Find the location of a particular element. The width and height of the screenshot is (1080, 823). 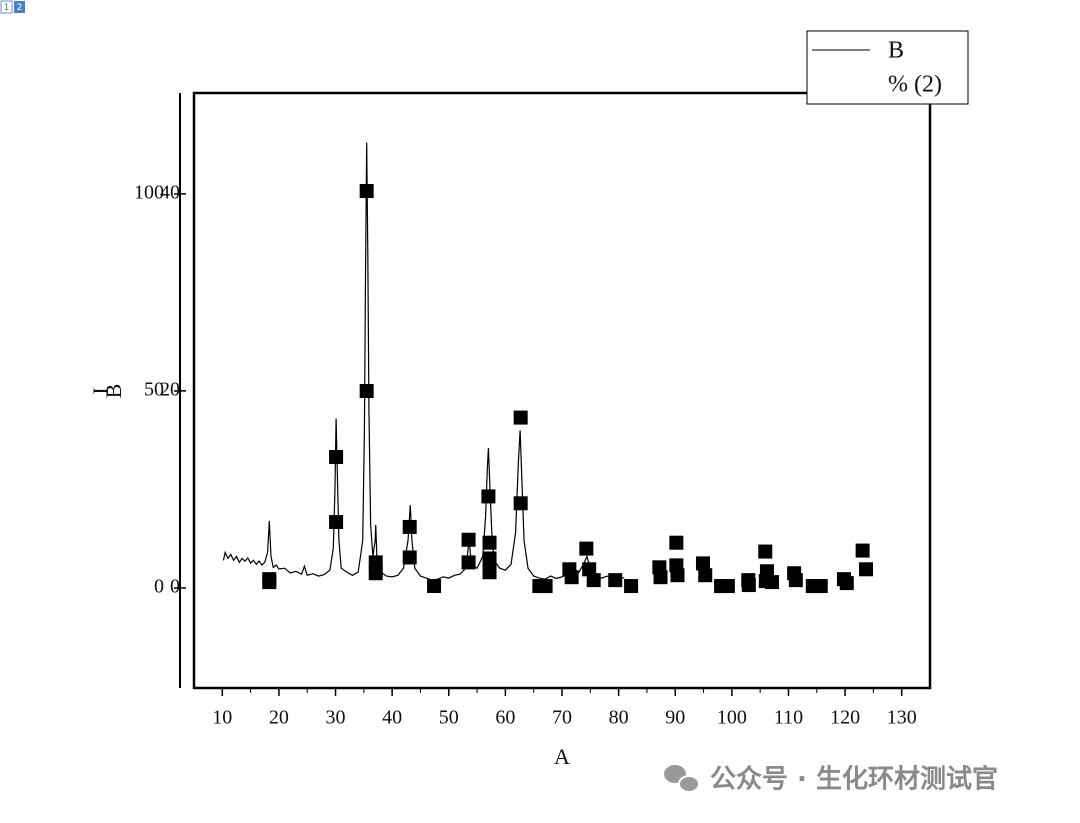

y-tick-label: 100 is located at coordinates (149, 192).